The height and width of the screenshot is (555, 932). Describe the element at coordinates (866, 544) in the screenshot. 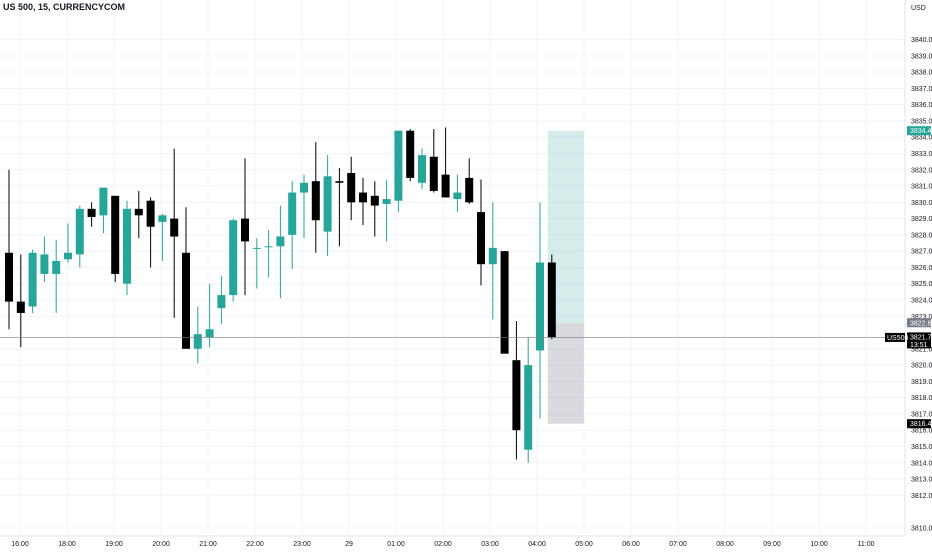

I see `time-tick-label: 11:00` at that location.